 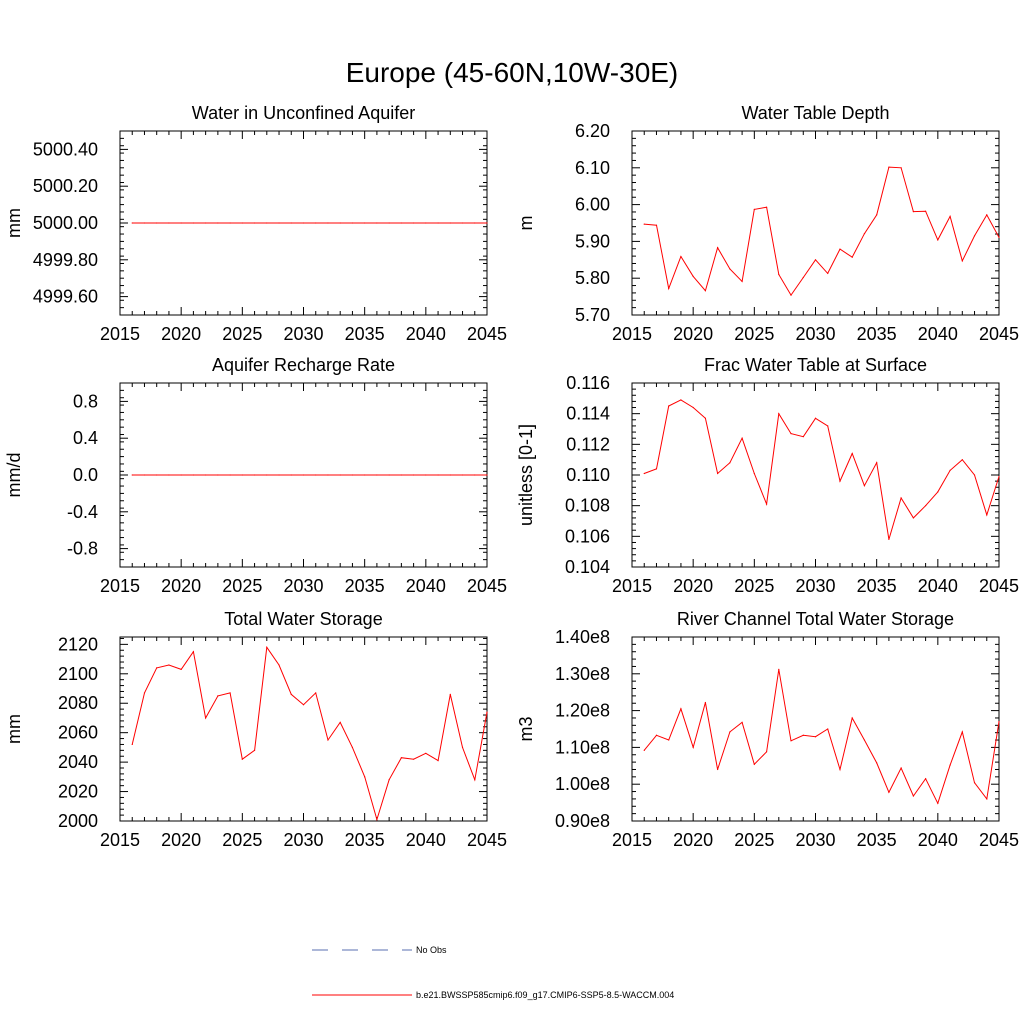 I want to click on x-tick-label: 2040, so click(x=426, y=334).